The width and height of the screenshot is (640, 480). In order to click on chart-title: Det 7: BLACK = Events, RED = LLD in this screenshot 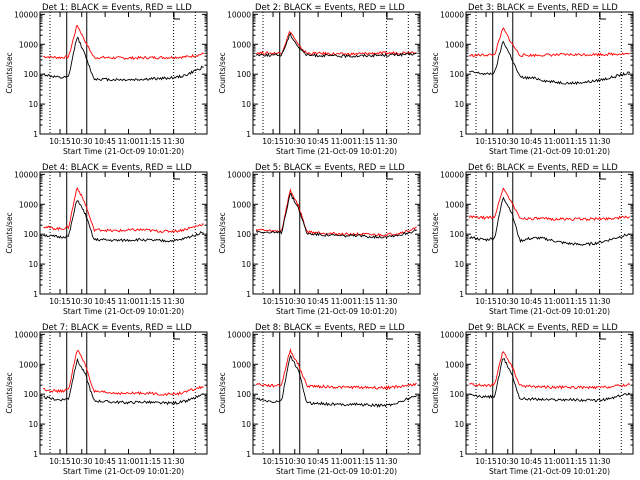, I will do `click(117, 328)`.